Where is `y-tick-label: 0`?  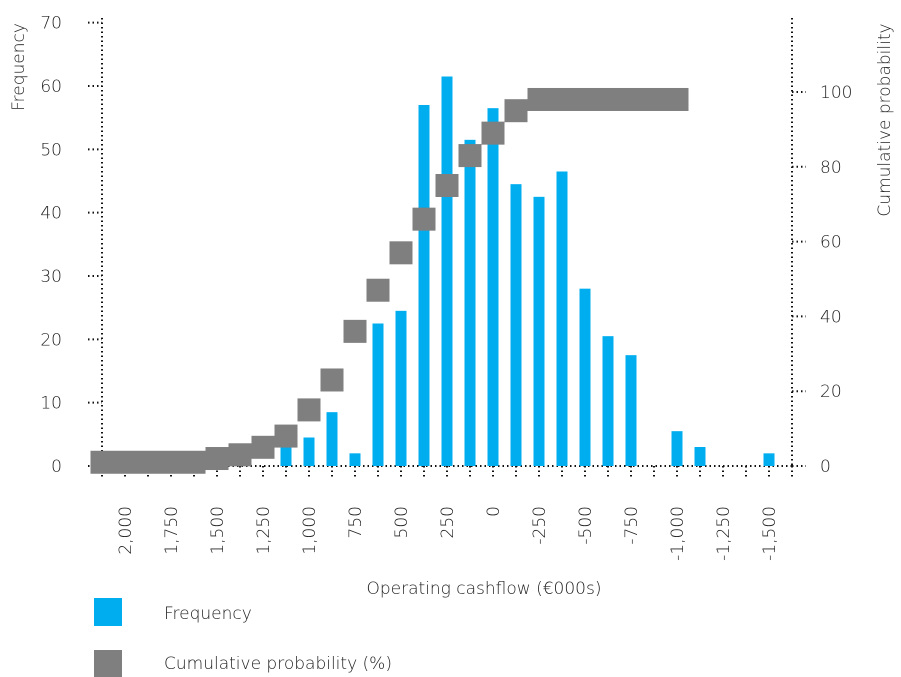 y-tick-label: 0 is located at coordinates (56, 467).